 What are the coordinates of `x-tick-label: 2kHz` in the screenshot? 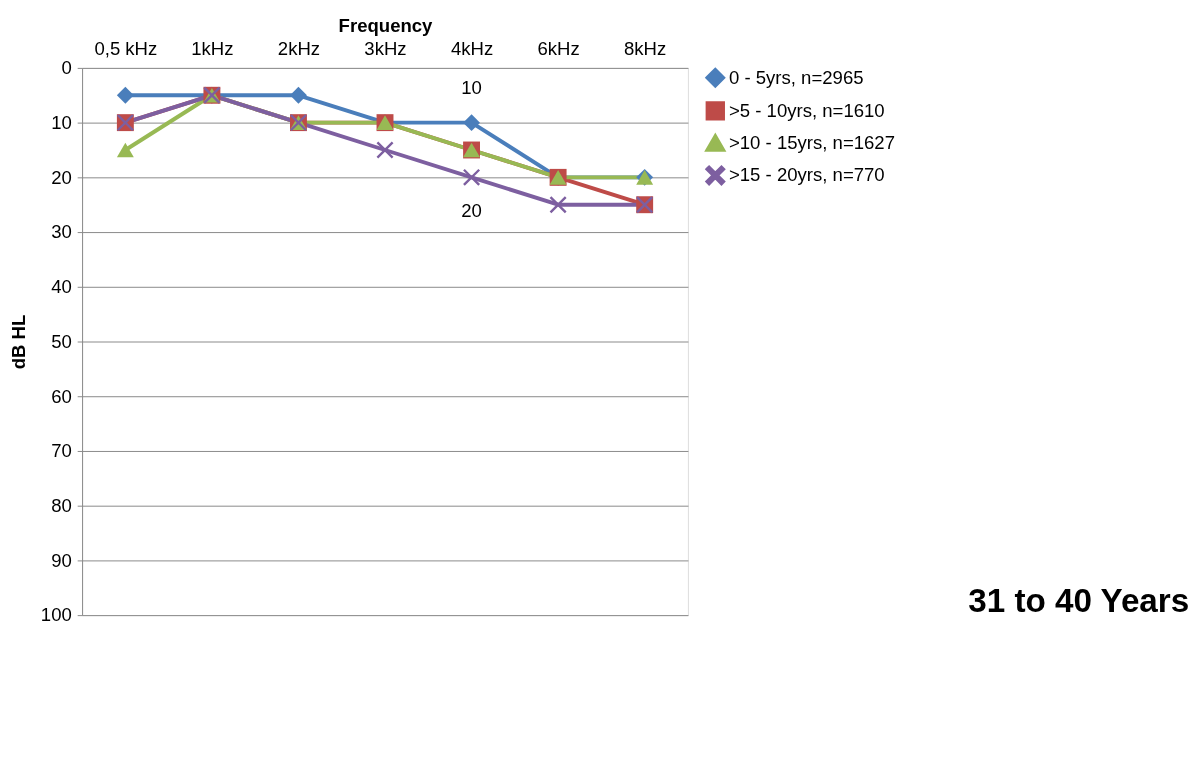 It's located at (299, 48).